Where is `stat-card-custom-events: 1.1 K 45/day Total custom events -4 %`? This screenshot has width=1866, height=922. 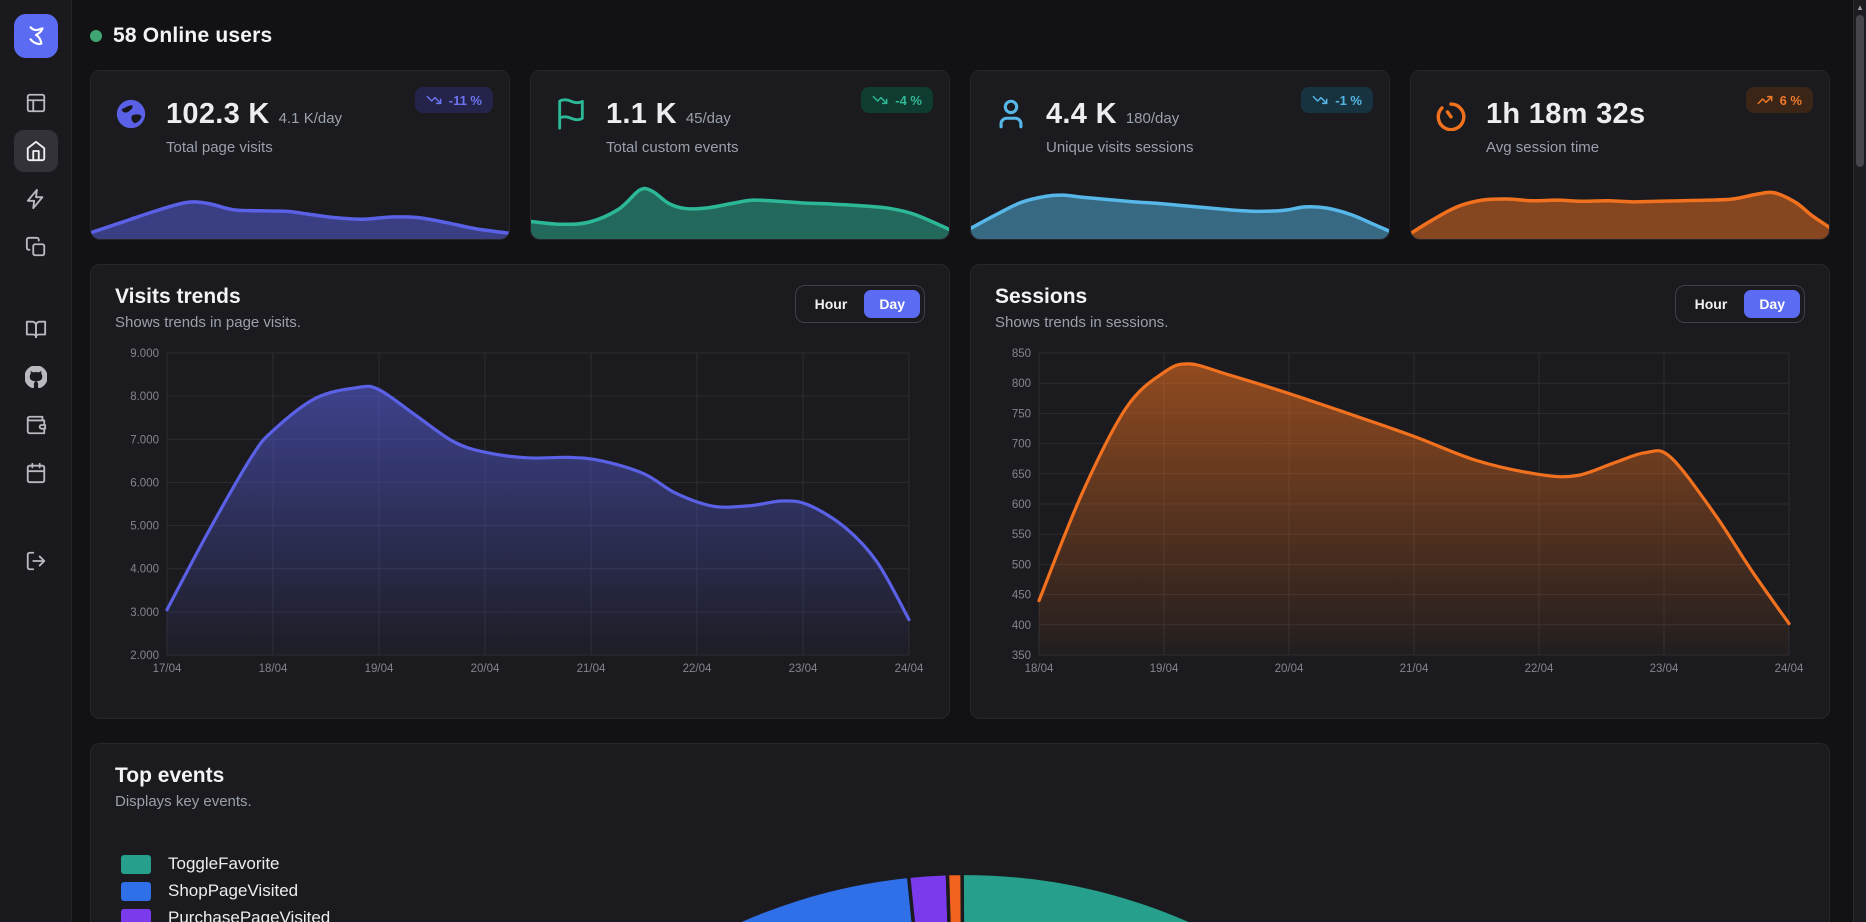
stat-card-custom-events: 1.1 K 45/day Total custom events -4 % is located at coordinates (740, 155).